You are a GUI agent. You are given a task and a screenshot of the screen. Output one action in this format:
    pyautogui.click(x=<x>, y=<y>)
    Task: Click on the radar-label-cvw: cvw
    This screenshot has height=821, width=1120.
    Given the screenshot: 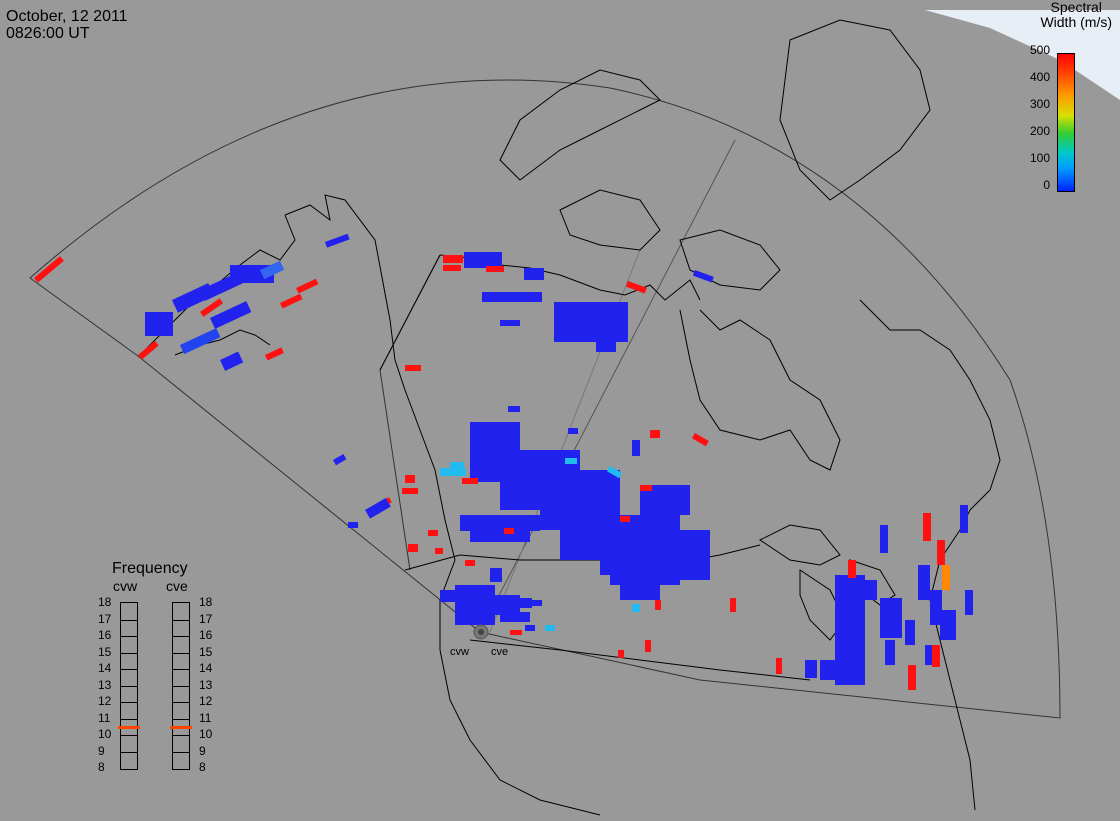 What is the action you would take?
    pyautogui.click(x=459, y=652)
    